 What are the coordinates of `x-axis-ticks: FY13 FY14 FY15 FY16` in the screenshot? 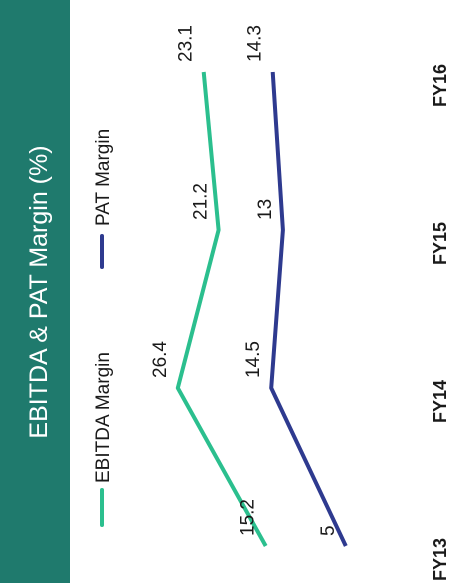 It's located at (440, 322).